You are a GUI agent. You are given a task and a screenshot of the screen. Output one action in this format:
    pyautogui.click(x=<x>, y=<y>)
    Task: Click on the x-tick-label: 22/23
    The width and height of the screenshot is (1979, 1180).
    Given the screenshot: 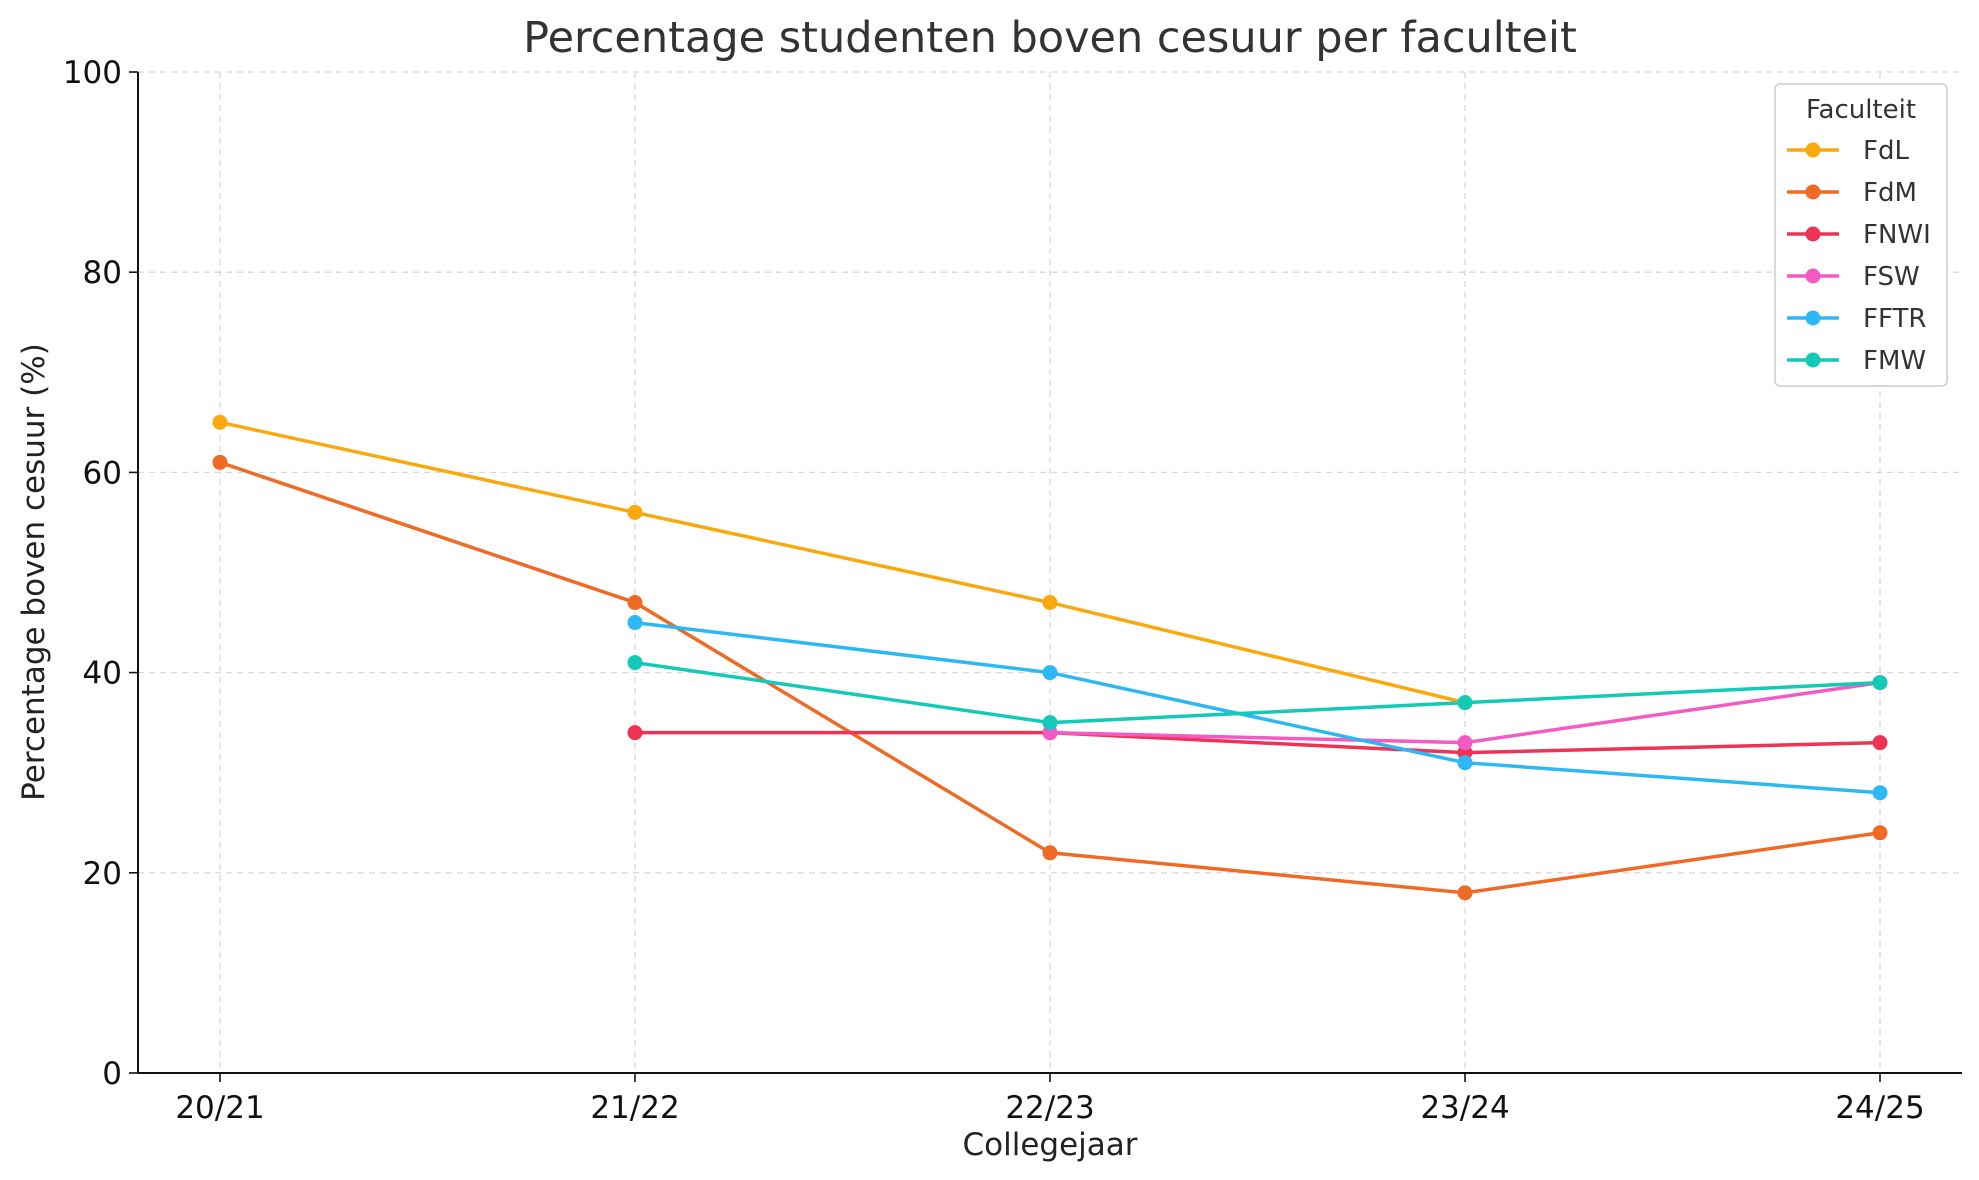 What is the action you would take?
    pyautogui.click(x=1049, y=1108)
    